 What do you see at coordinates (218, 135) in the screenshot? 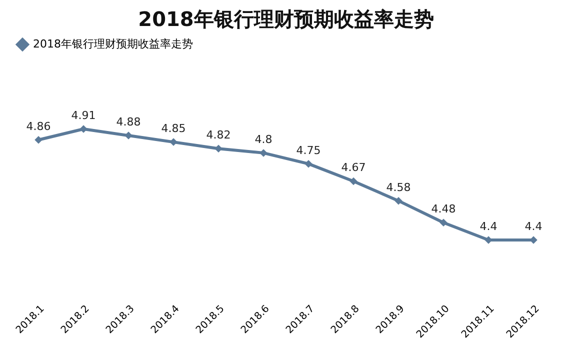
I see `data-label: 4.82` at bounding box center [218, 135].